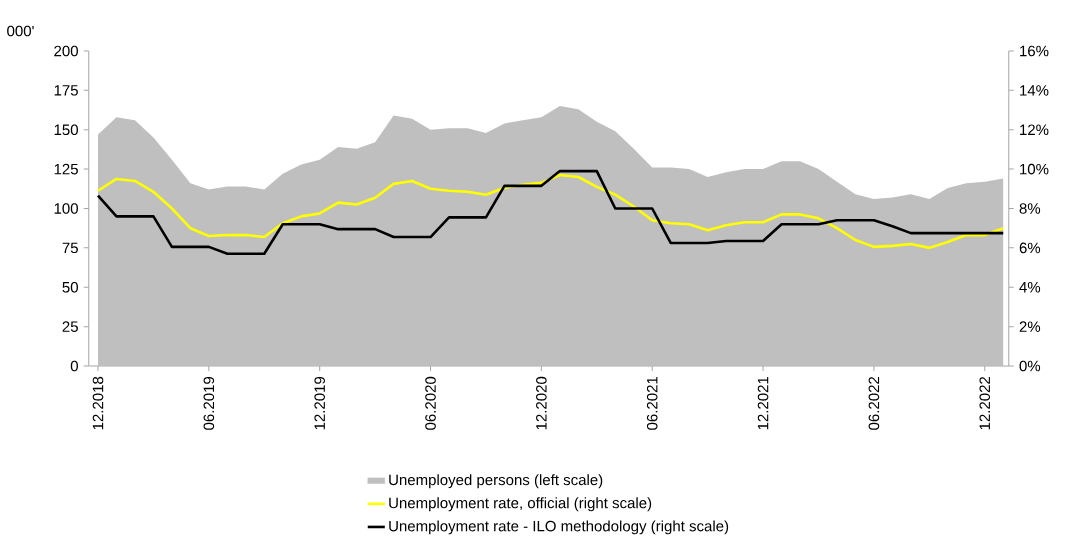 The width and height of the screenshot is (1083, 560). What do you see at coordinates (209, 403) in the screenshot?
I see `x-tick-label: 06.2019` at bounding box center [209, 403].